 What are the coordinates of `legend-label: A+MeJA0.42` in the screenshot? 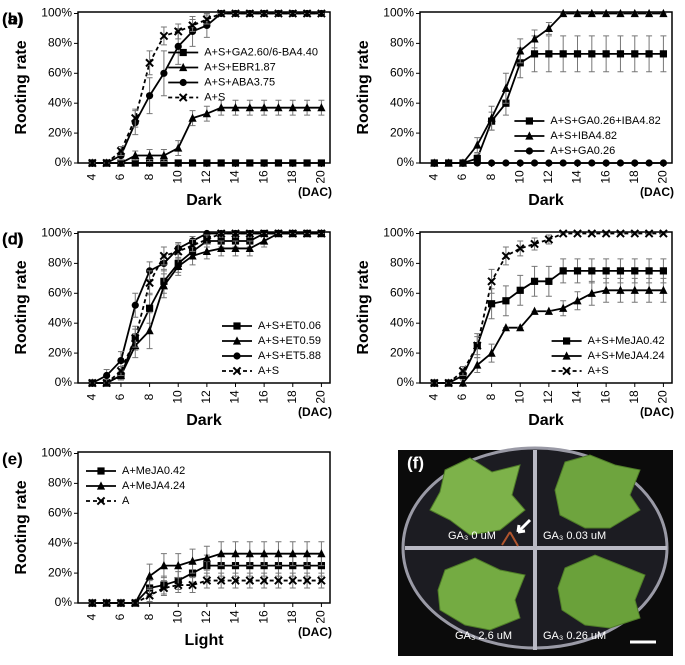 It's located at (153, 471).